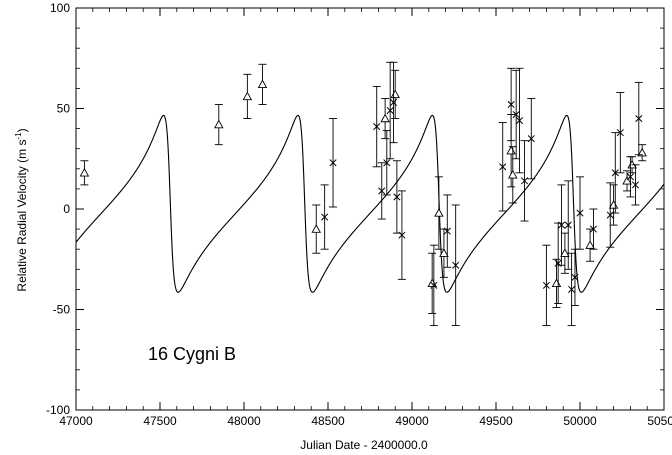  Describe the element at coordinates (328, 421) in the screenshot. I see `x-tick-label: 48500` at that location.